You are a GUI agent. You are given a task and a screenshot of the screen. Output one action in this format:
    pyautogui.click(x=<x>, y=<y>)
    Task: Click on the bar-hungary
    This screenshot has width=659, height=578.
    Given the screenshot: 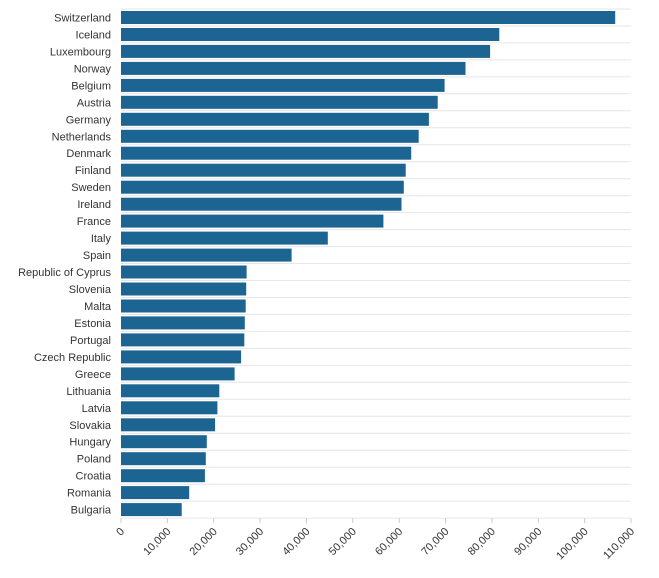 What is the action you would take?
    pyautogui.click(x=164, y=442)
    